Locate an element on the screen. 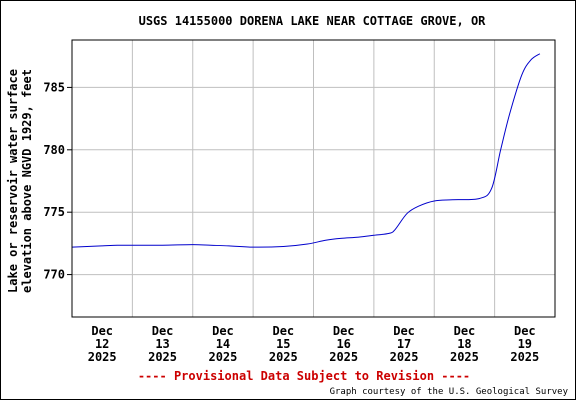 The image size is (576, 404). y-tick-label-785: 785 is located at coordinates (54, 87).